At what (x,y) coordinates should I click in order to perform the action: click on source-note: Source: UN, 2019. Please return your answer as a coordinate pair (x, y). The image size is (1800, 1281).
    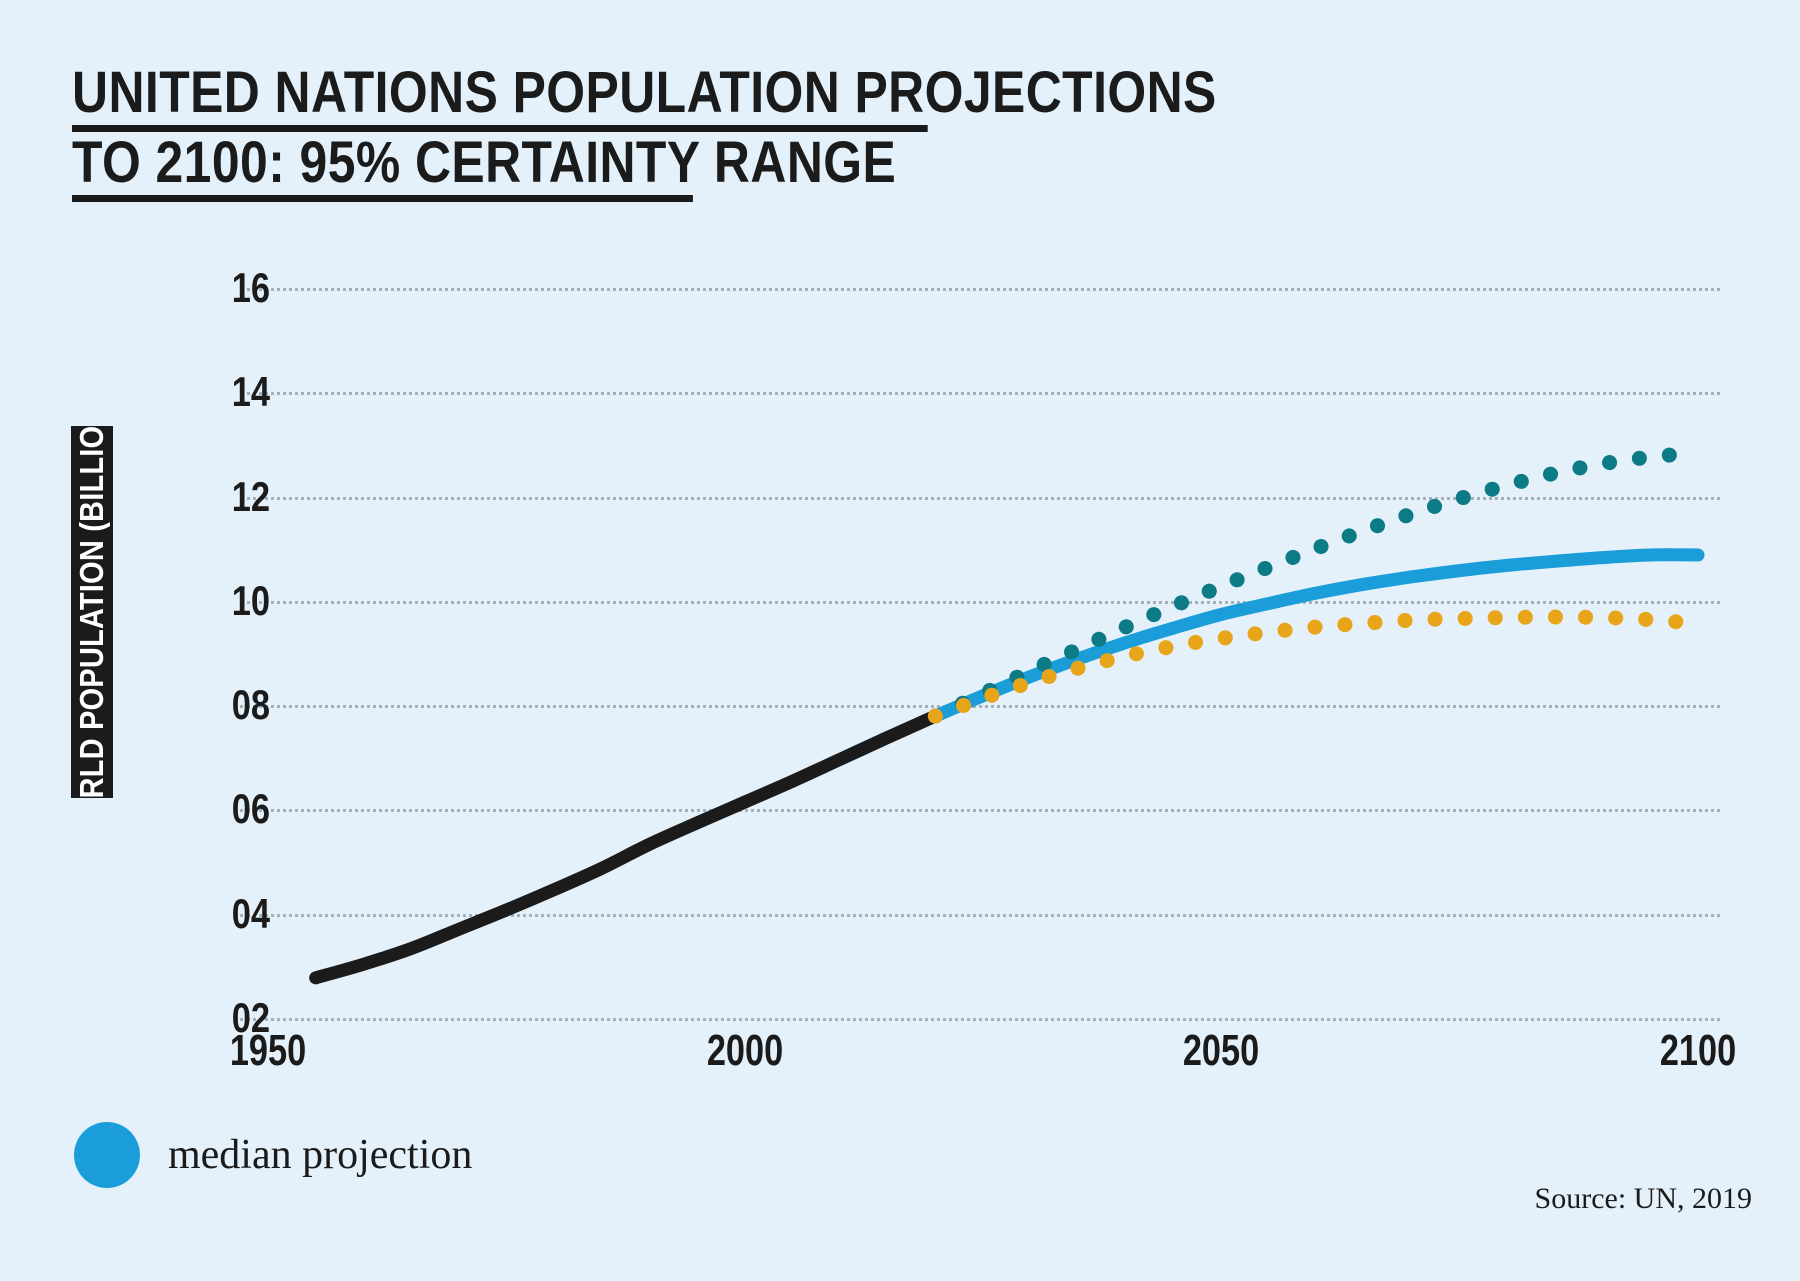
    Looking at the image, I should click on (1643, 1198).